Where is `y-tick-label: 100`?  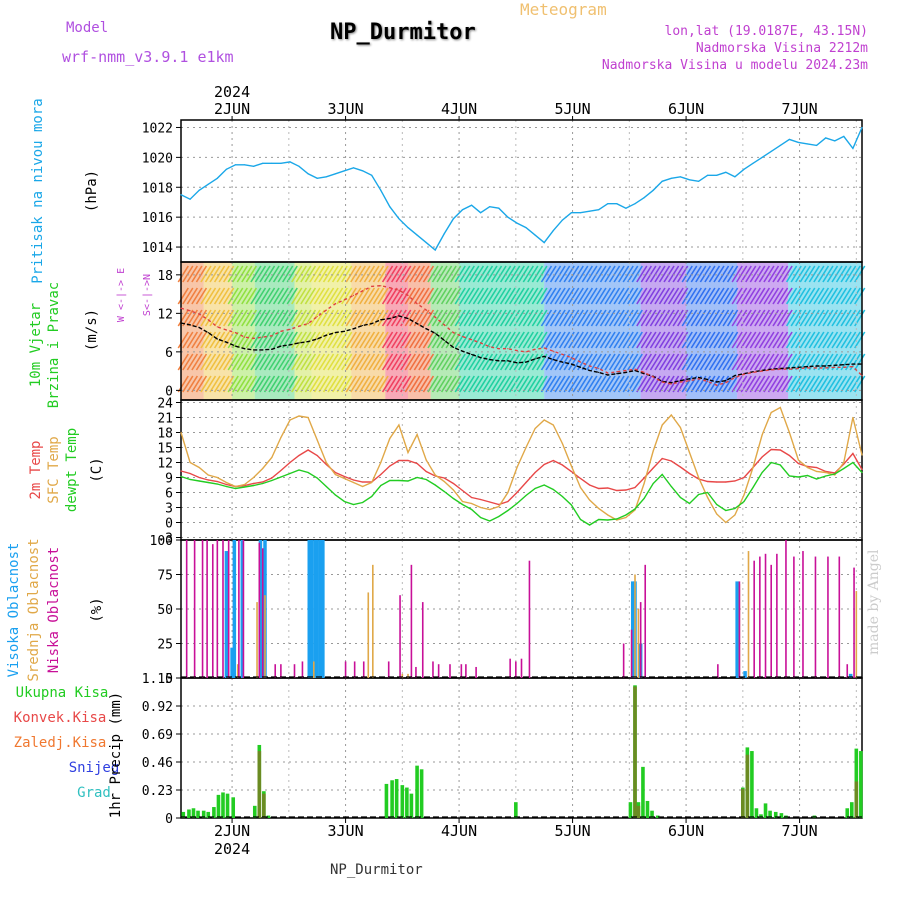
y-tick-label: 100 is located at coordinates (161, 541).